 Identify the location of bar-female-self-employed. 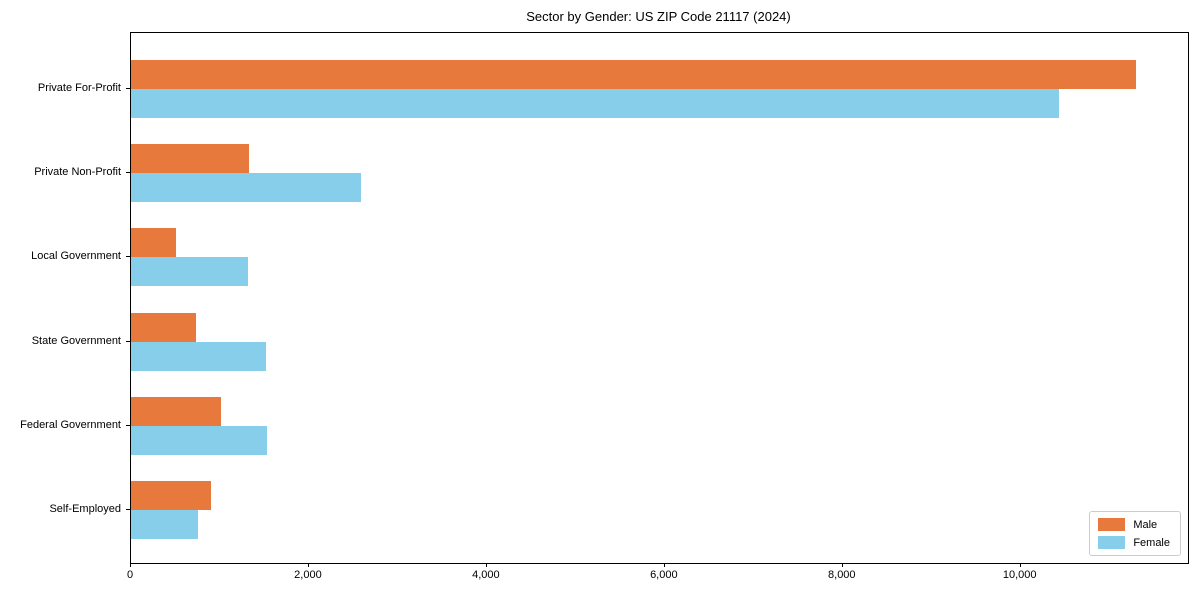
(164, 524).